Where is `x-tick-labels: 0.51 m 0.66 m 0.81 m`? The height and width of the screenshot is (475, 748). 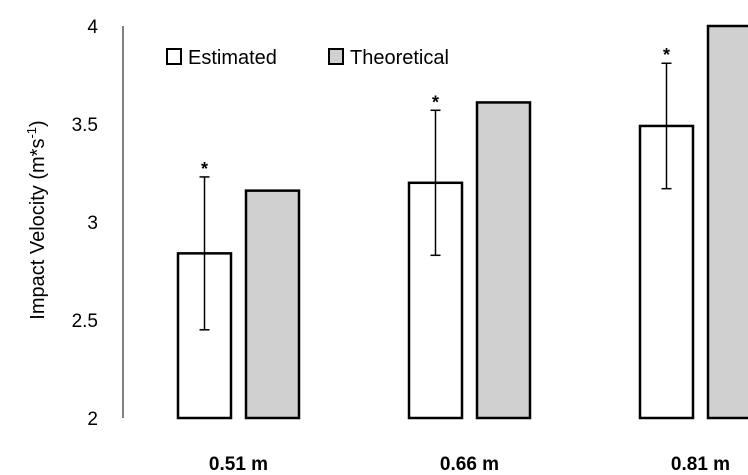 x-tick-labels: 0.51 m 0.66 m 0.81 m is located at coordinates (469, 464).